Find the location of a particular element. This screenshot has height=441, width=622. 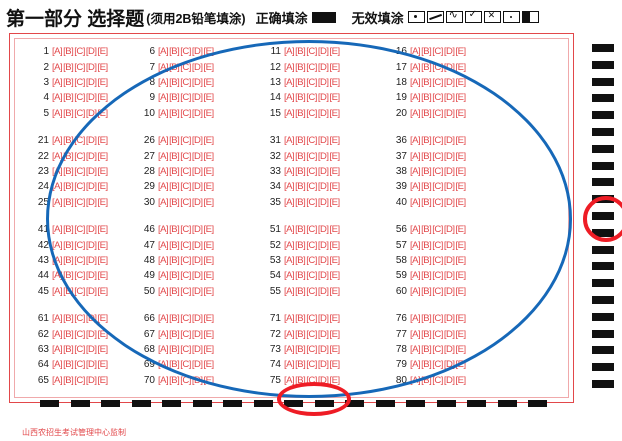

question-number: 21 is located at coordinates (43, 141).